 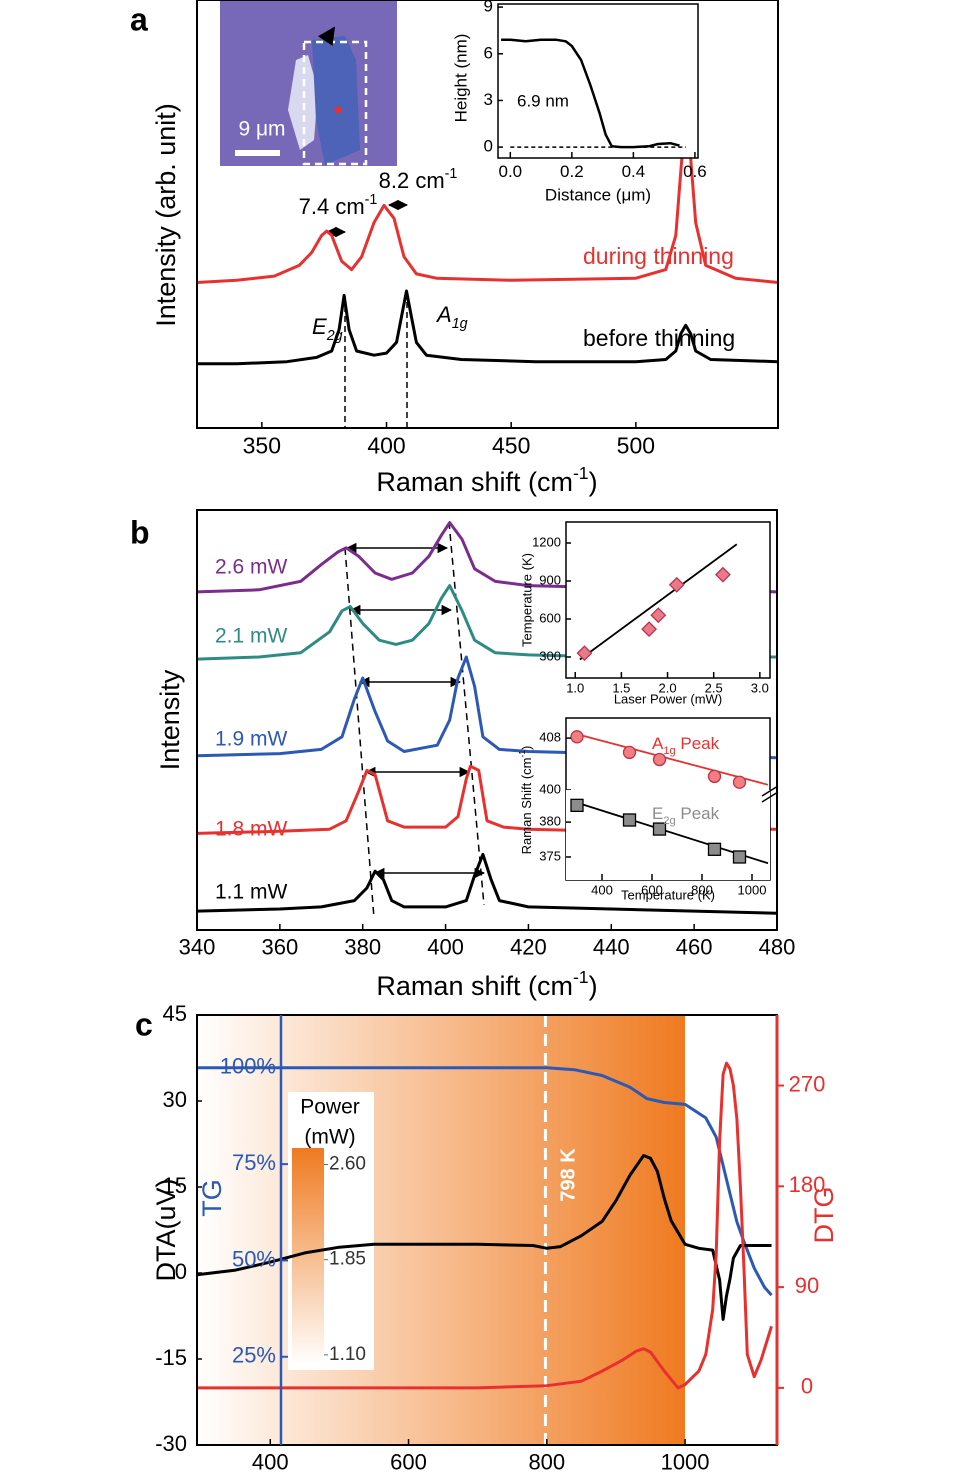 What do you see at coordinates (572, 171) in the screenshot?
I see `x-tick-label: 0.2` at bounding box center [572, 171].